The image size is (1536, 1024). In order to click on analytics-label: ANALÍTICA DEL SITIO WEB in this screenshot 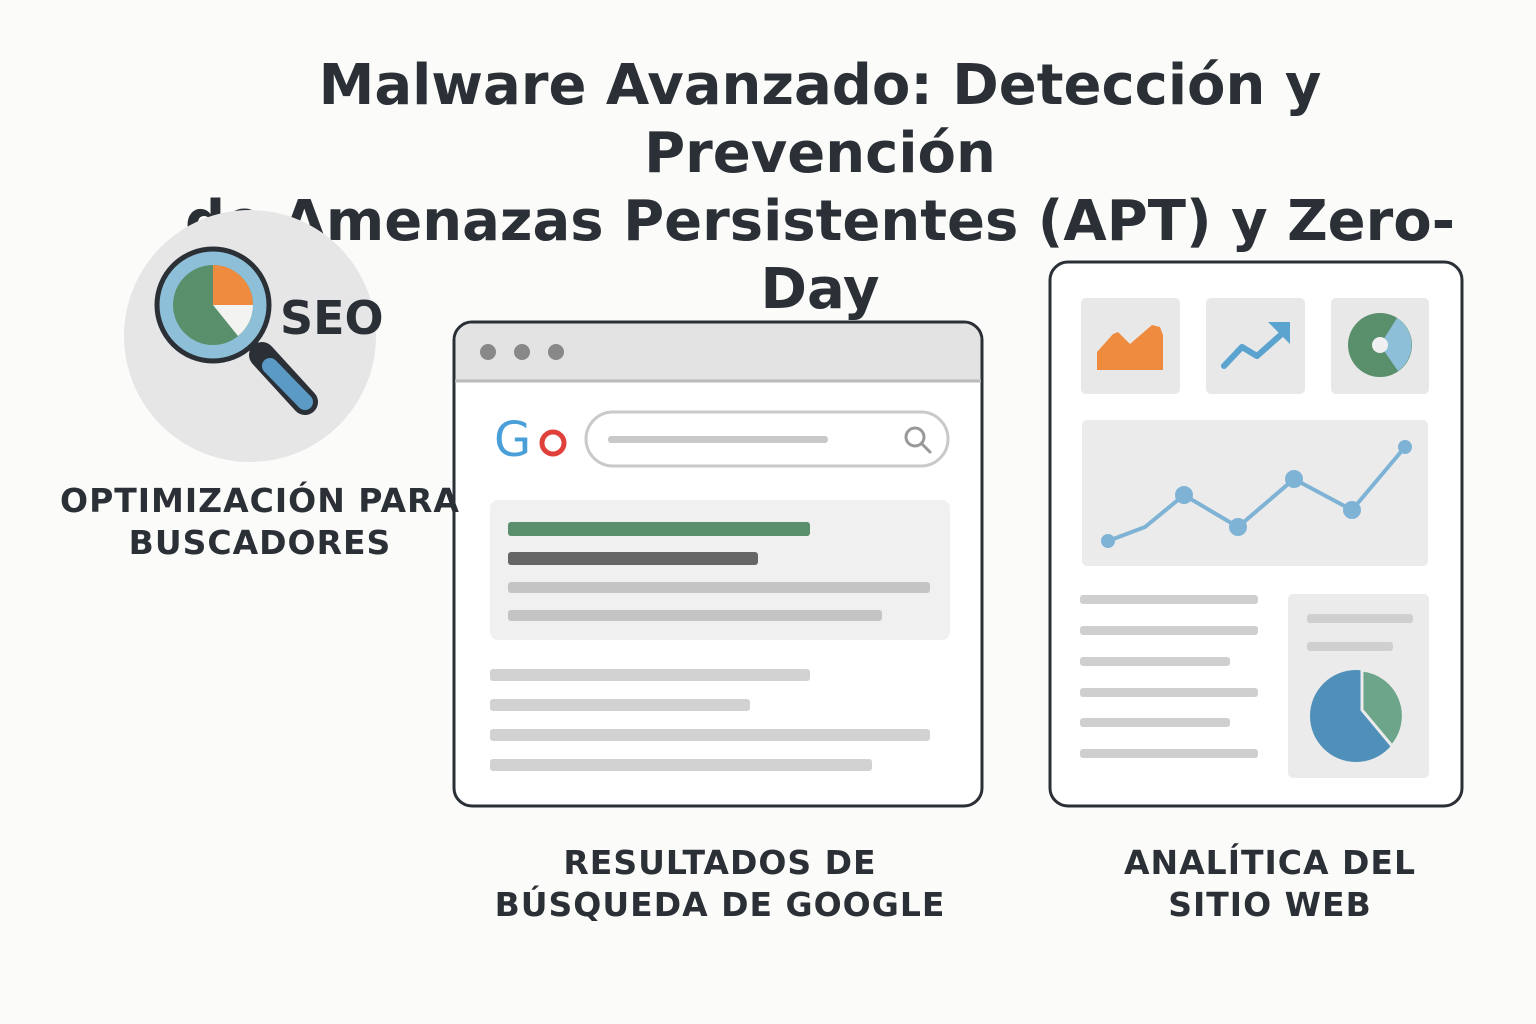, I will do `click(1270, 884)`.